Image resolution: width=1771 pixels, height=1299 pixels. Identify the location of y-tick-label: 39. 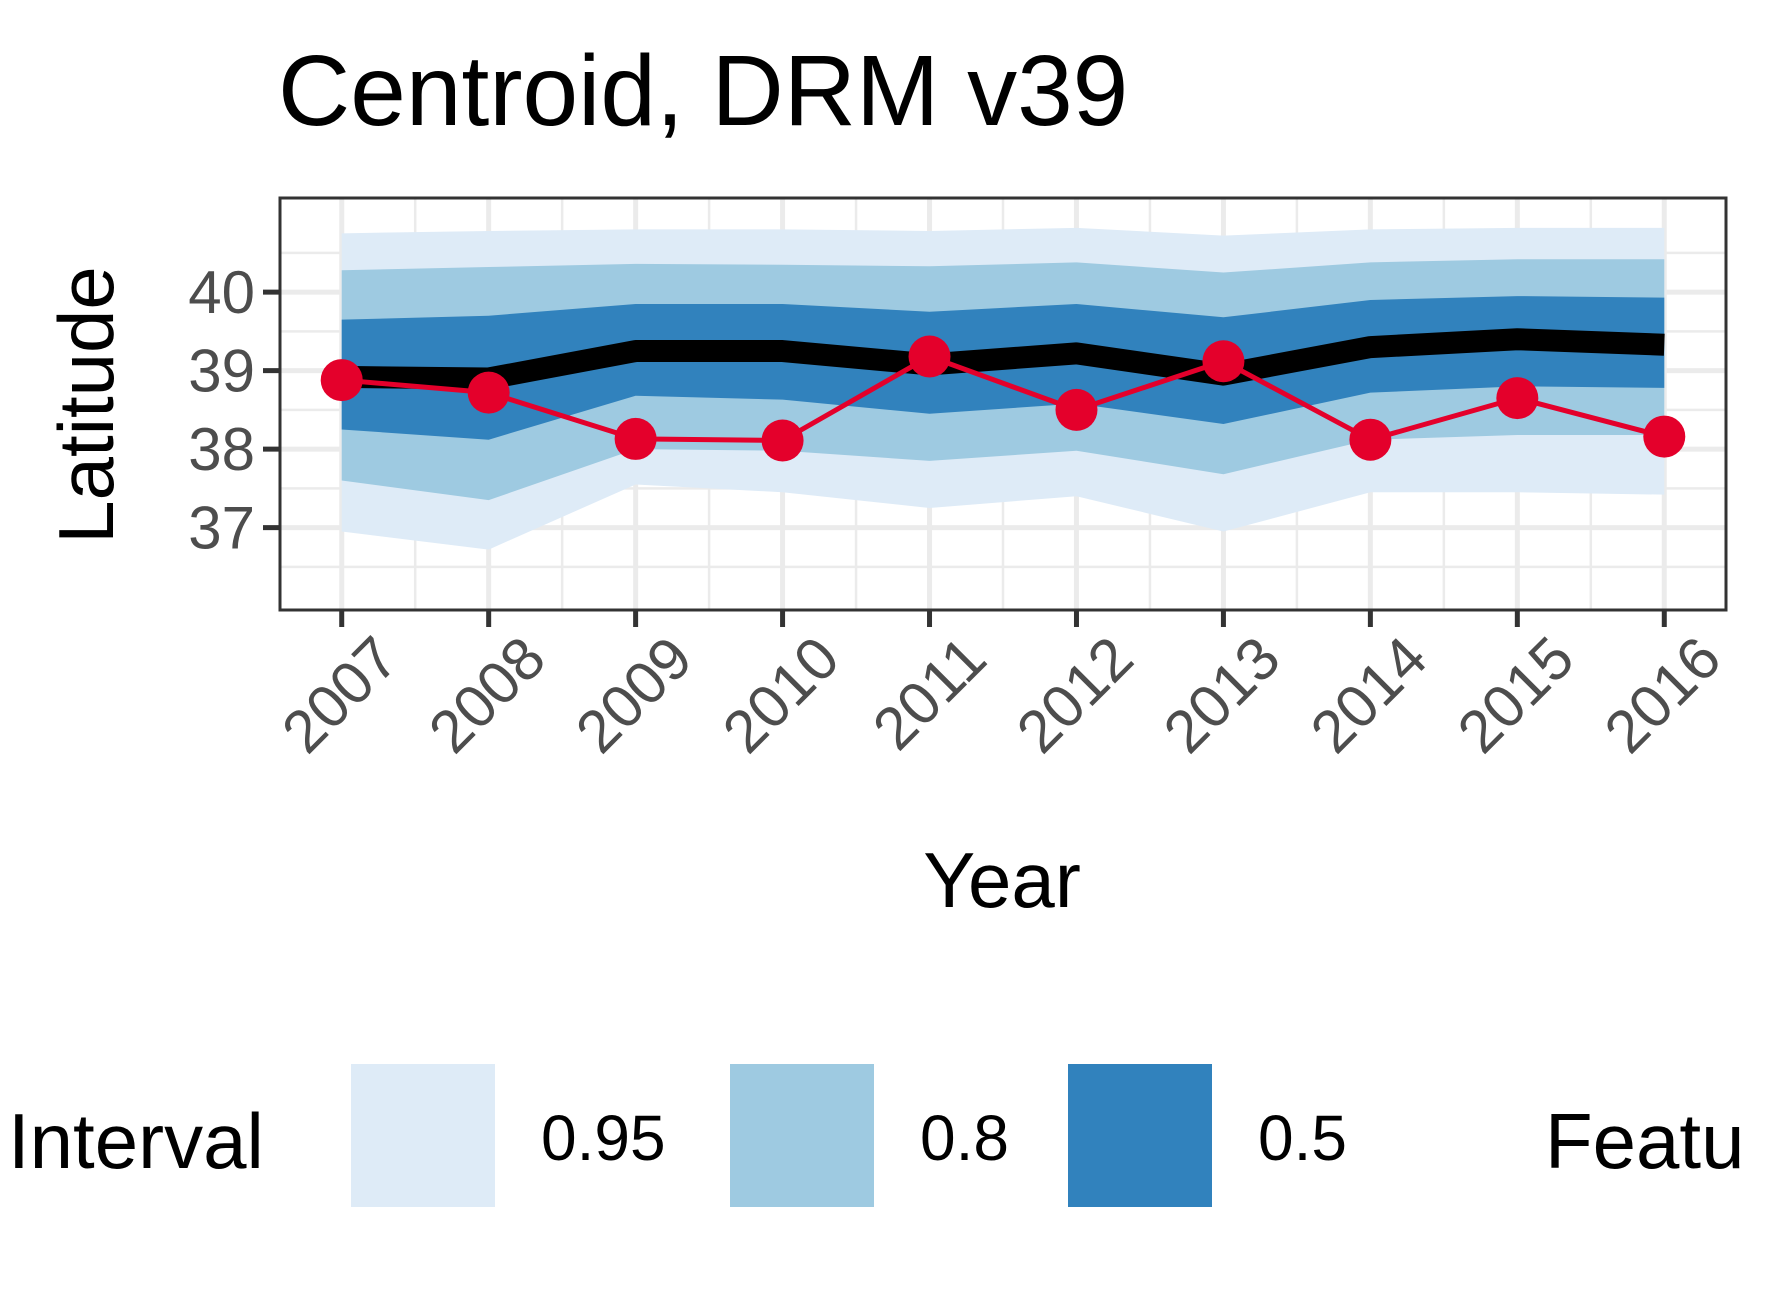
(221, 371).